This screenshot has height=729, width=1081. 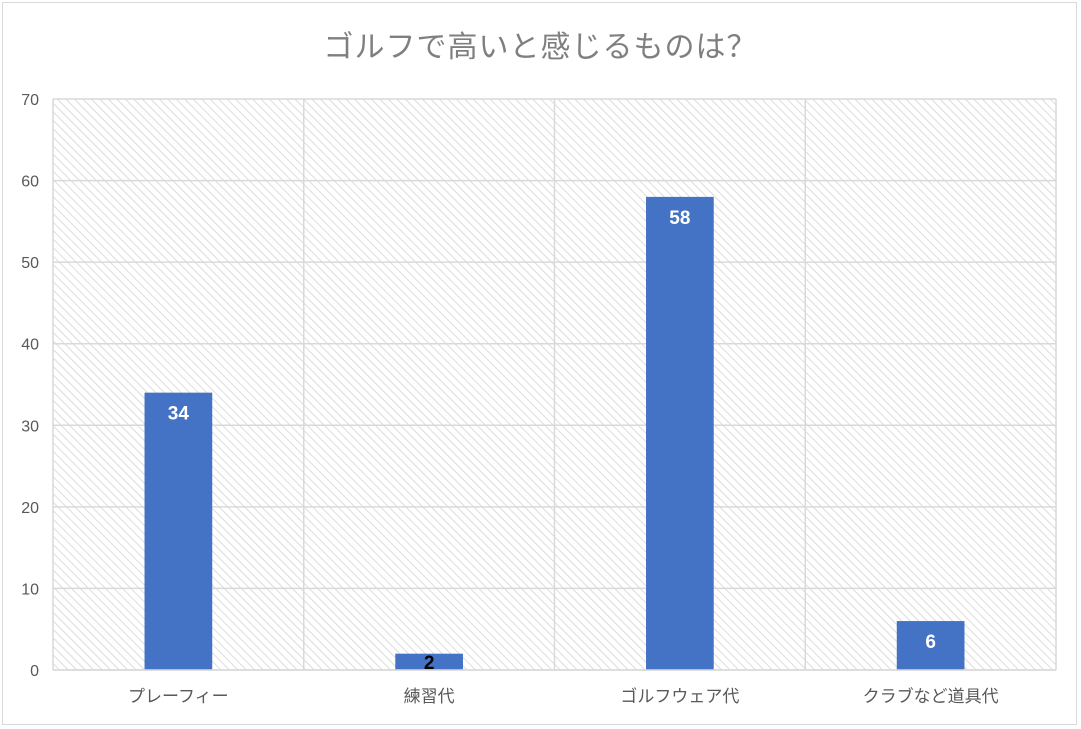 I want to click on y-axis: 0 10 20 30 40 50 60 70, so click(x=30, y=386).